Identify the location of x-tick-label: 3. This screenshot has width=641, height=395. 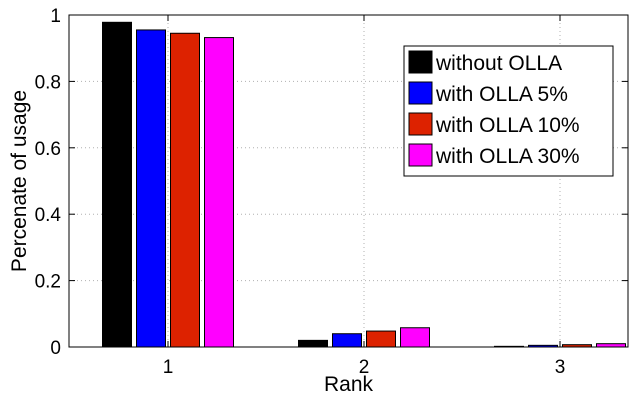
(560, 367).